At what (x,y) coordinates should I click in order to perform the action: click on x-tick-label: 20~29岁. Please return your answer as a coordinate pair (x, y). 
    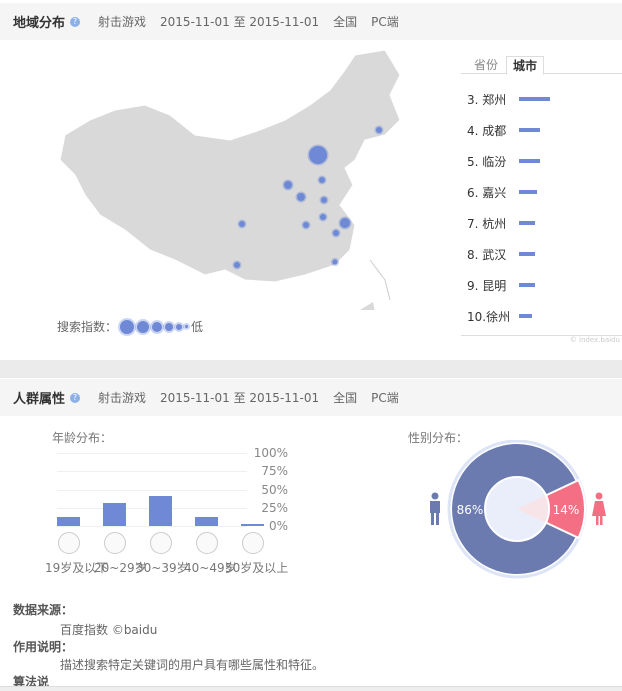
    Looking at the image, I should click on (120, 568).